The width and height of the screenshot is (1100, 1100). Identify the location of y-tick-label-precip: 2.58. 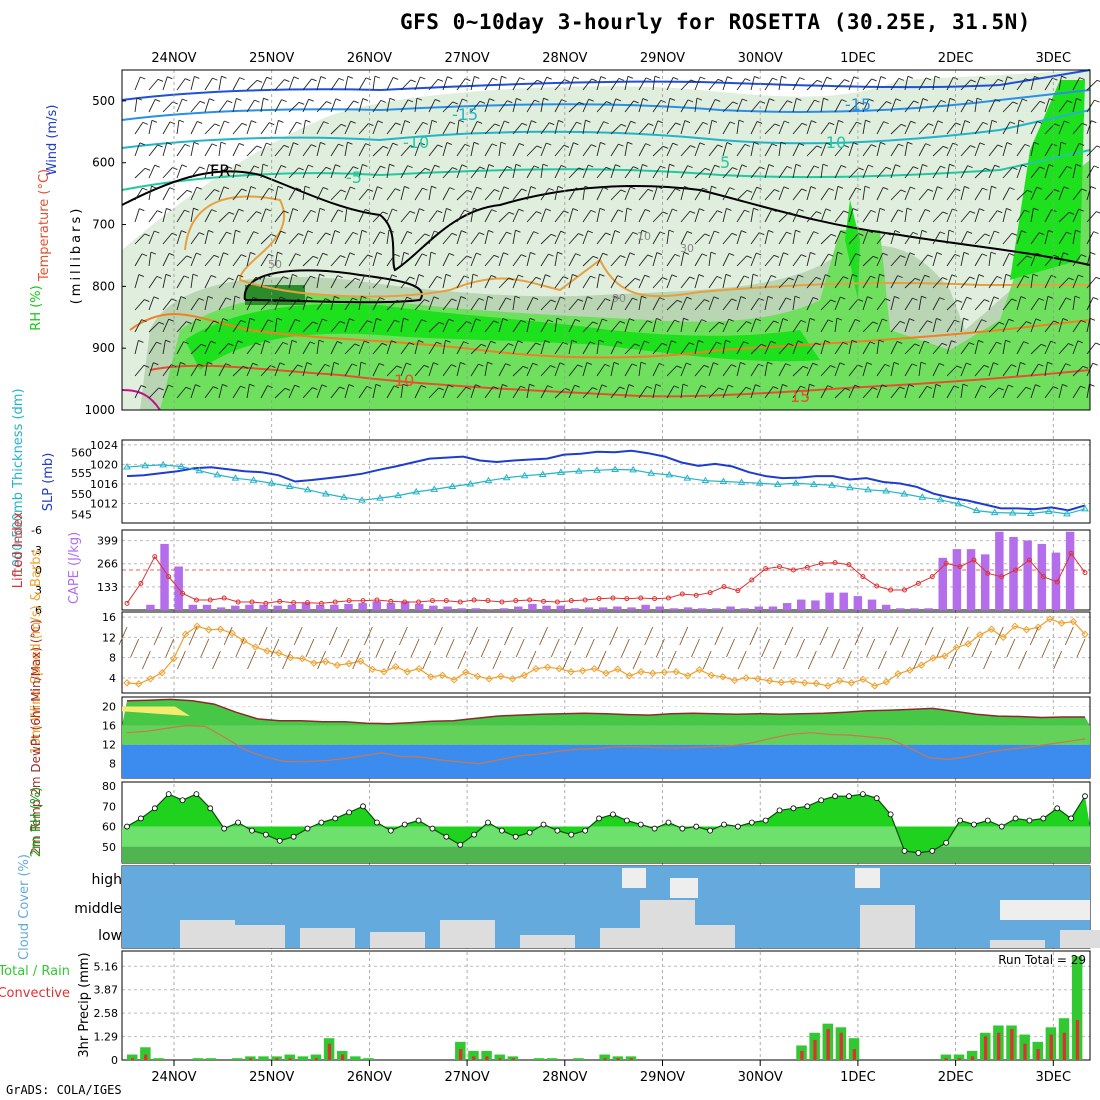
(106, 1013).